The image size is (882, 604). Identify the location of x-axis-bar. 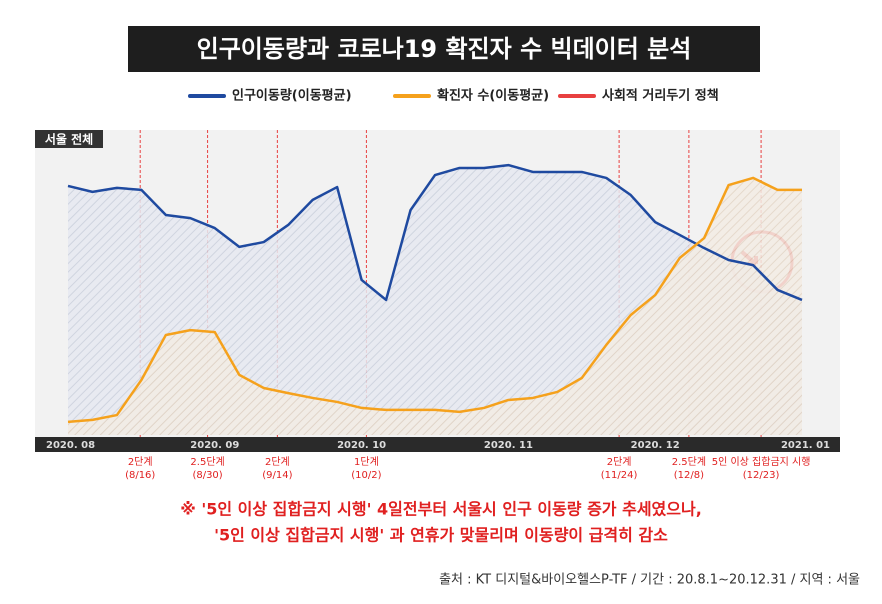
(437, 444).